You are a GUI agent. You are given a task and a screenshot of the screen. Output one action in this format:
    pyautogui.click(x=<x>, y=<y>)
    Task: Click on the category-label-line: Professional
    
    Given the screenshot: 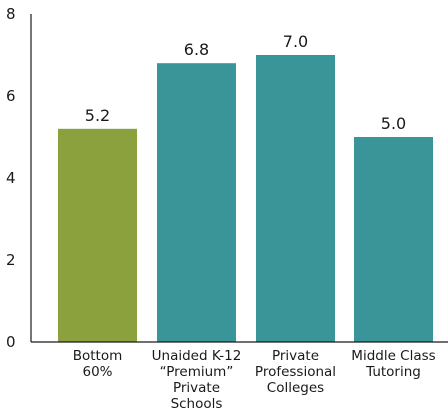 What is the action you would take?
    pyautogui.click(x=295, y=372)
    